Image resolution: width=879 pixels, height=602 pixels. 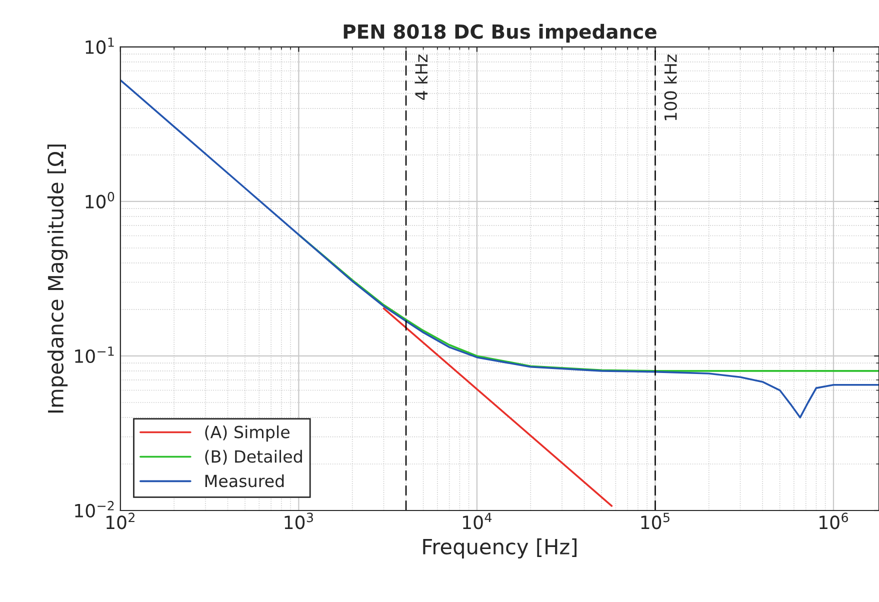 What do you see at coordinates (57, 278) in the screenshot?
I see `y-axis-title: Impedance Magnitude [Ω]` at bounding box center [57, 278].